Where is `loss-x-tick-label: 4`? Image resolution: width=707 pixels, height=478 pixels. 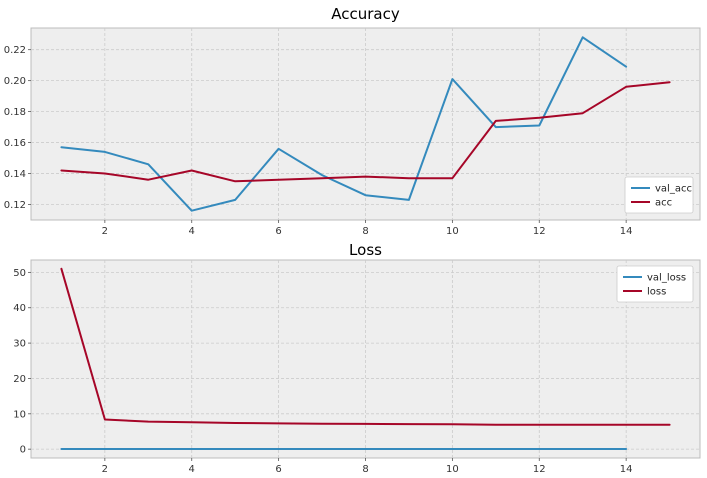
loss-x-tick-label: 4 is located at coordinates (192, 469).